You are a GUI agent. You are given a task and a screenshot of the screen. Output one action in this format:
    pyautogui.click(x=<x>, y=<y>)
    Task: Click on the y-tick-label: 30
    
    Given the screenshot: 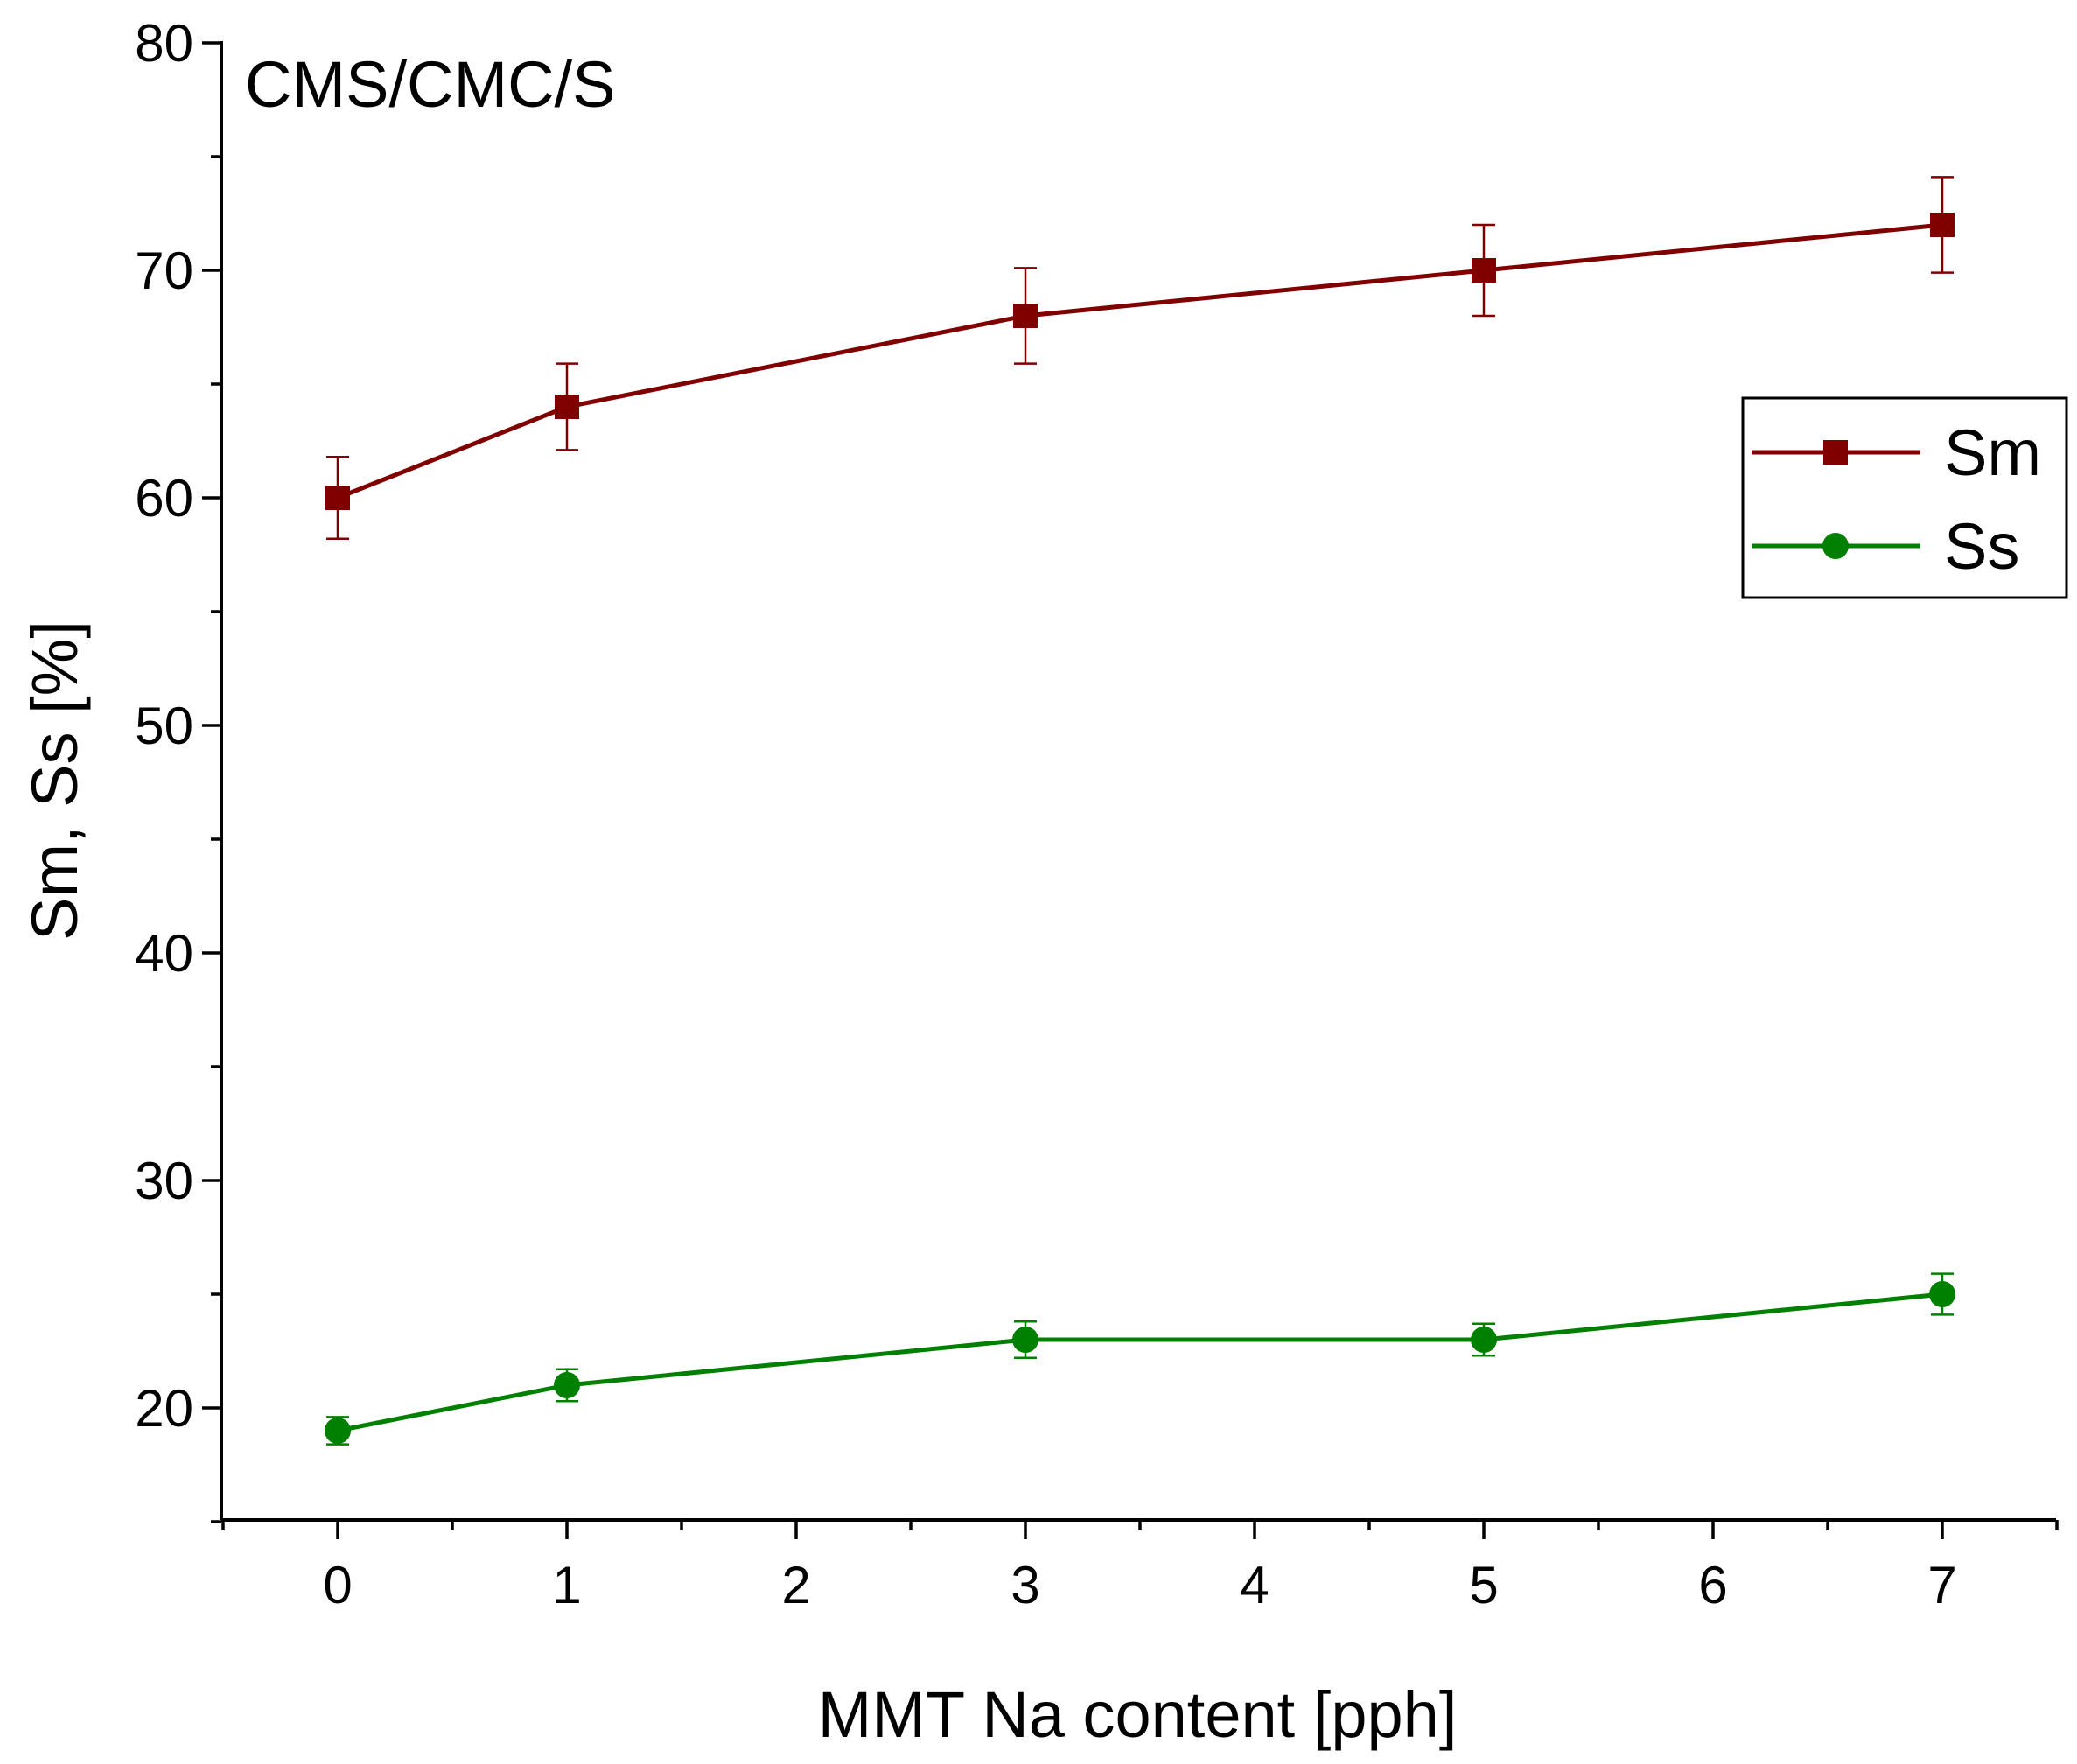 What is the action you would take?
    pyautogui.click(x=164, y=1181)
    